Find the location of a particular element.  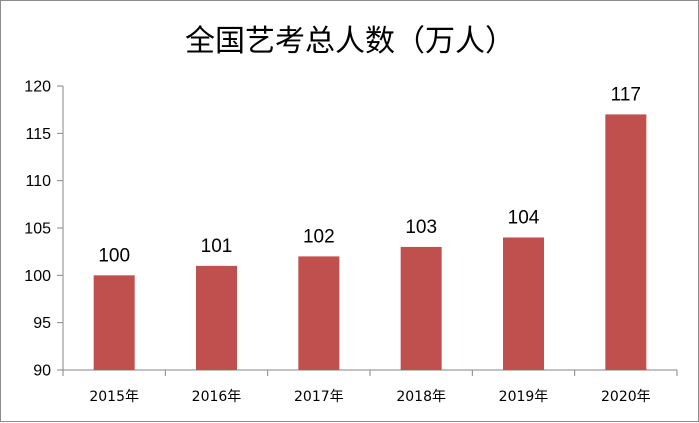

y-tick-label: 105 is located at coordinates (37, 229).